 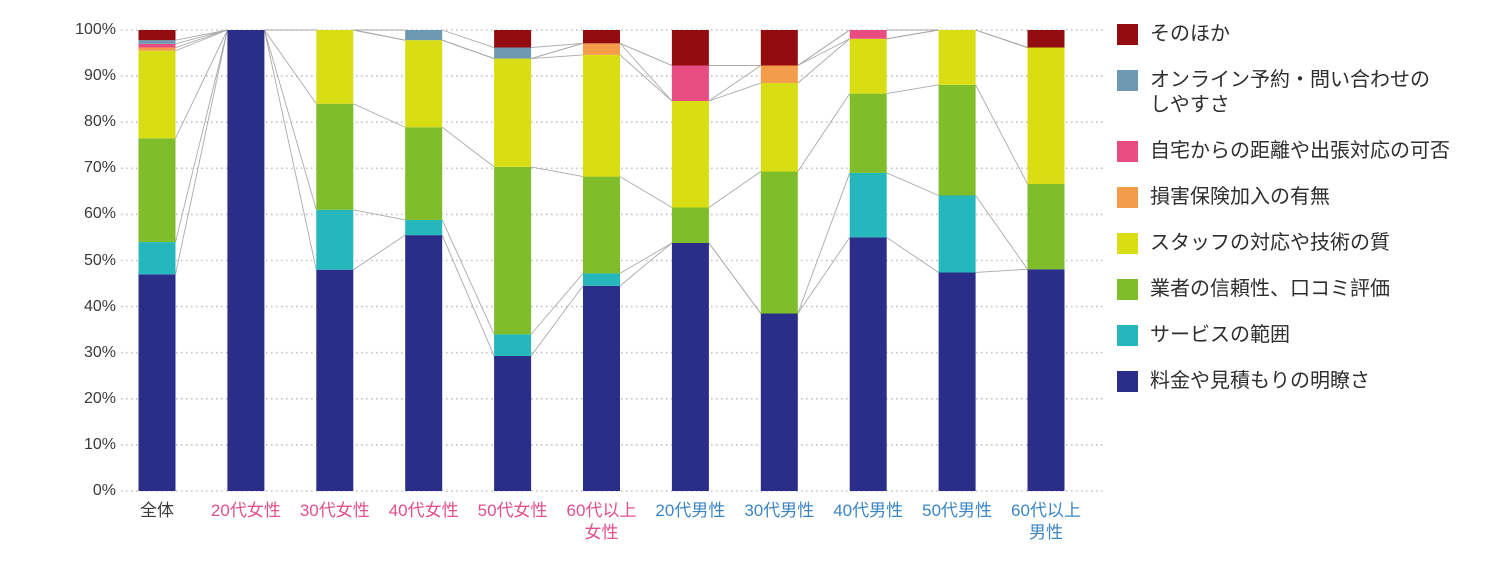 I want to click on legend-label: 損害保険加入の有無, so click(x=1240, y=197).